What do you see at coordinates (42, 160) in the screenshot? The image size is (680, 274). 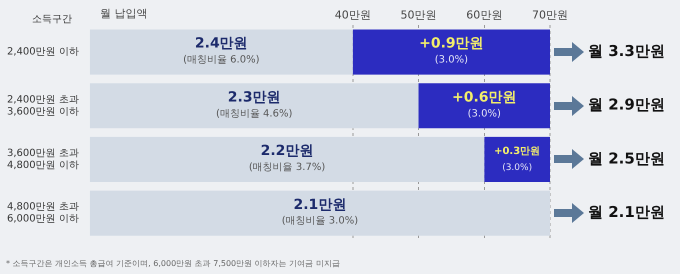 I see `y-tick-label: 3,600만원 초과 4,800만원 이하` at bounding box center [42, 160].